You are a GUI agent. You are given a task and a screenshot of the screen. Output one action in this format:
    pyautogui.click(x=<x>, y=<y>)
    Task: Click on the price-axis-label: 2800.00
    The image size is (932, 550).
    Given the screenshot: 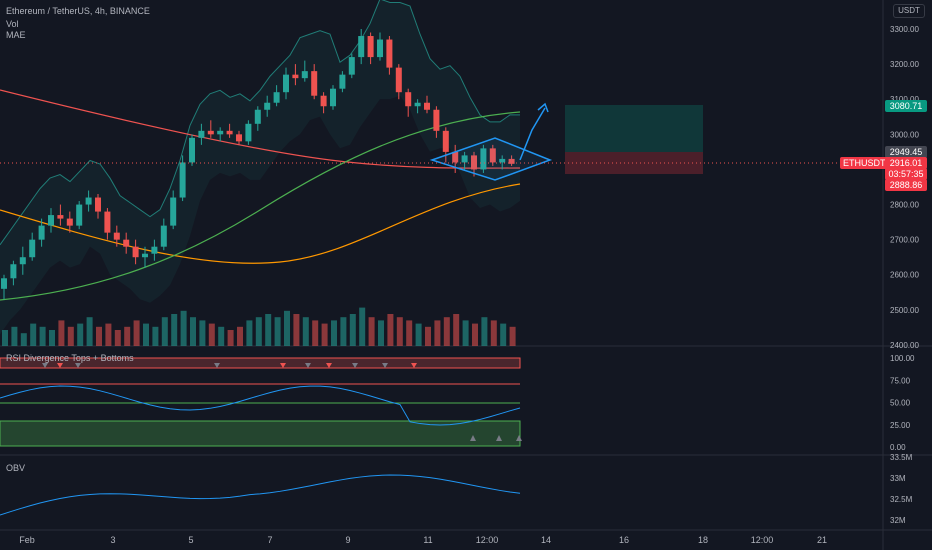 What is the action you would take?
    pyautogui.click(x=904, y=205)
    